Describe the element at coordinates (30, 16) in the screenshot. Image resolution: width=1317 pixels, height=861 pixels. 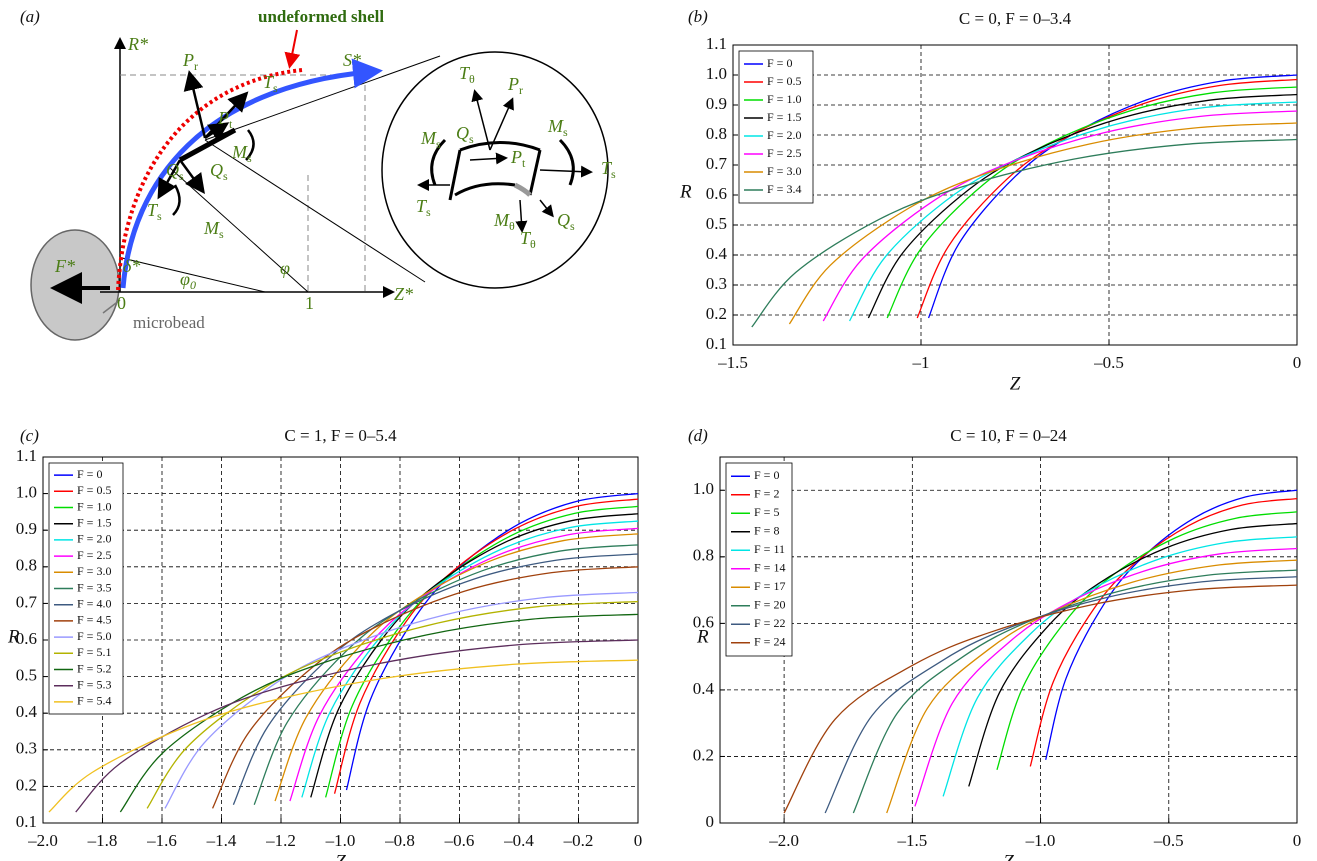
I see `panel-label: (a)` at that location.